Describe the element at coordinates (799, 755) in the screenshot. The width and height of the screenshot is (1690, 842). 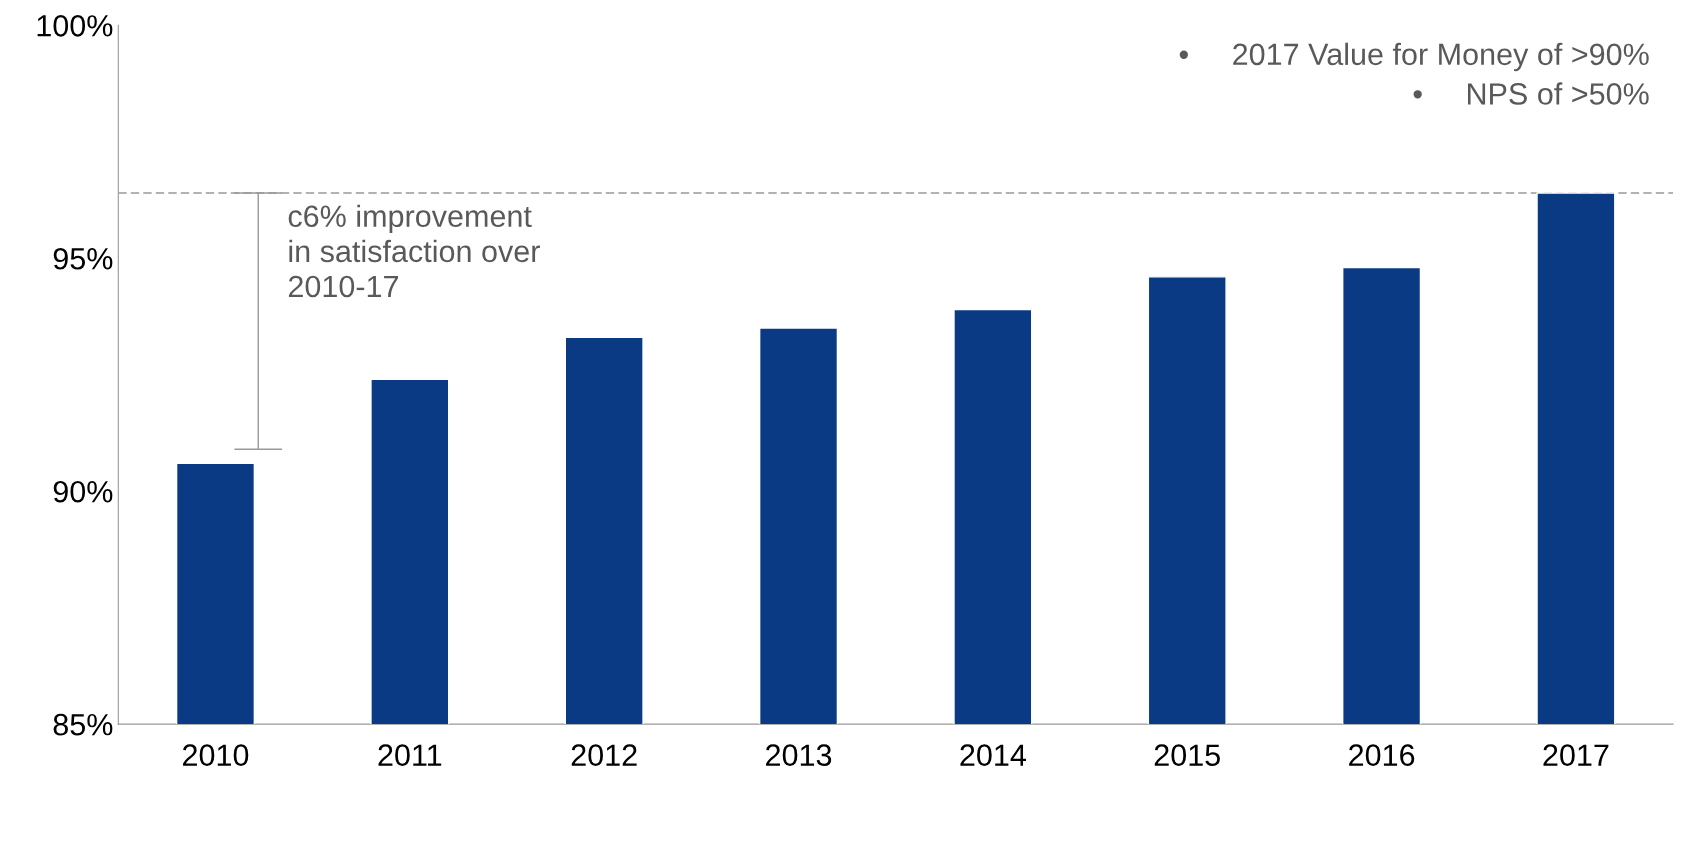
I see `x-tick-label: 2013` at that location.